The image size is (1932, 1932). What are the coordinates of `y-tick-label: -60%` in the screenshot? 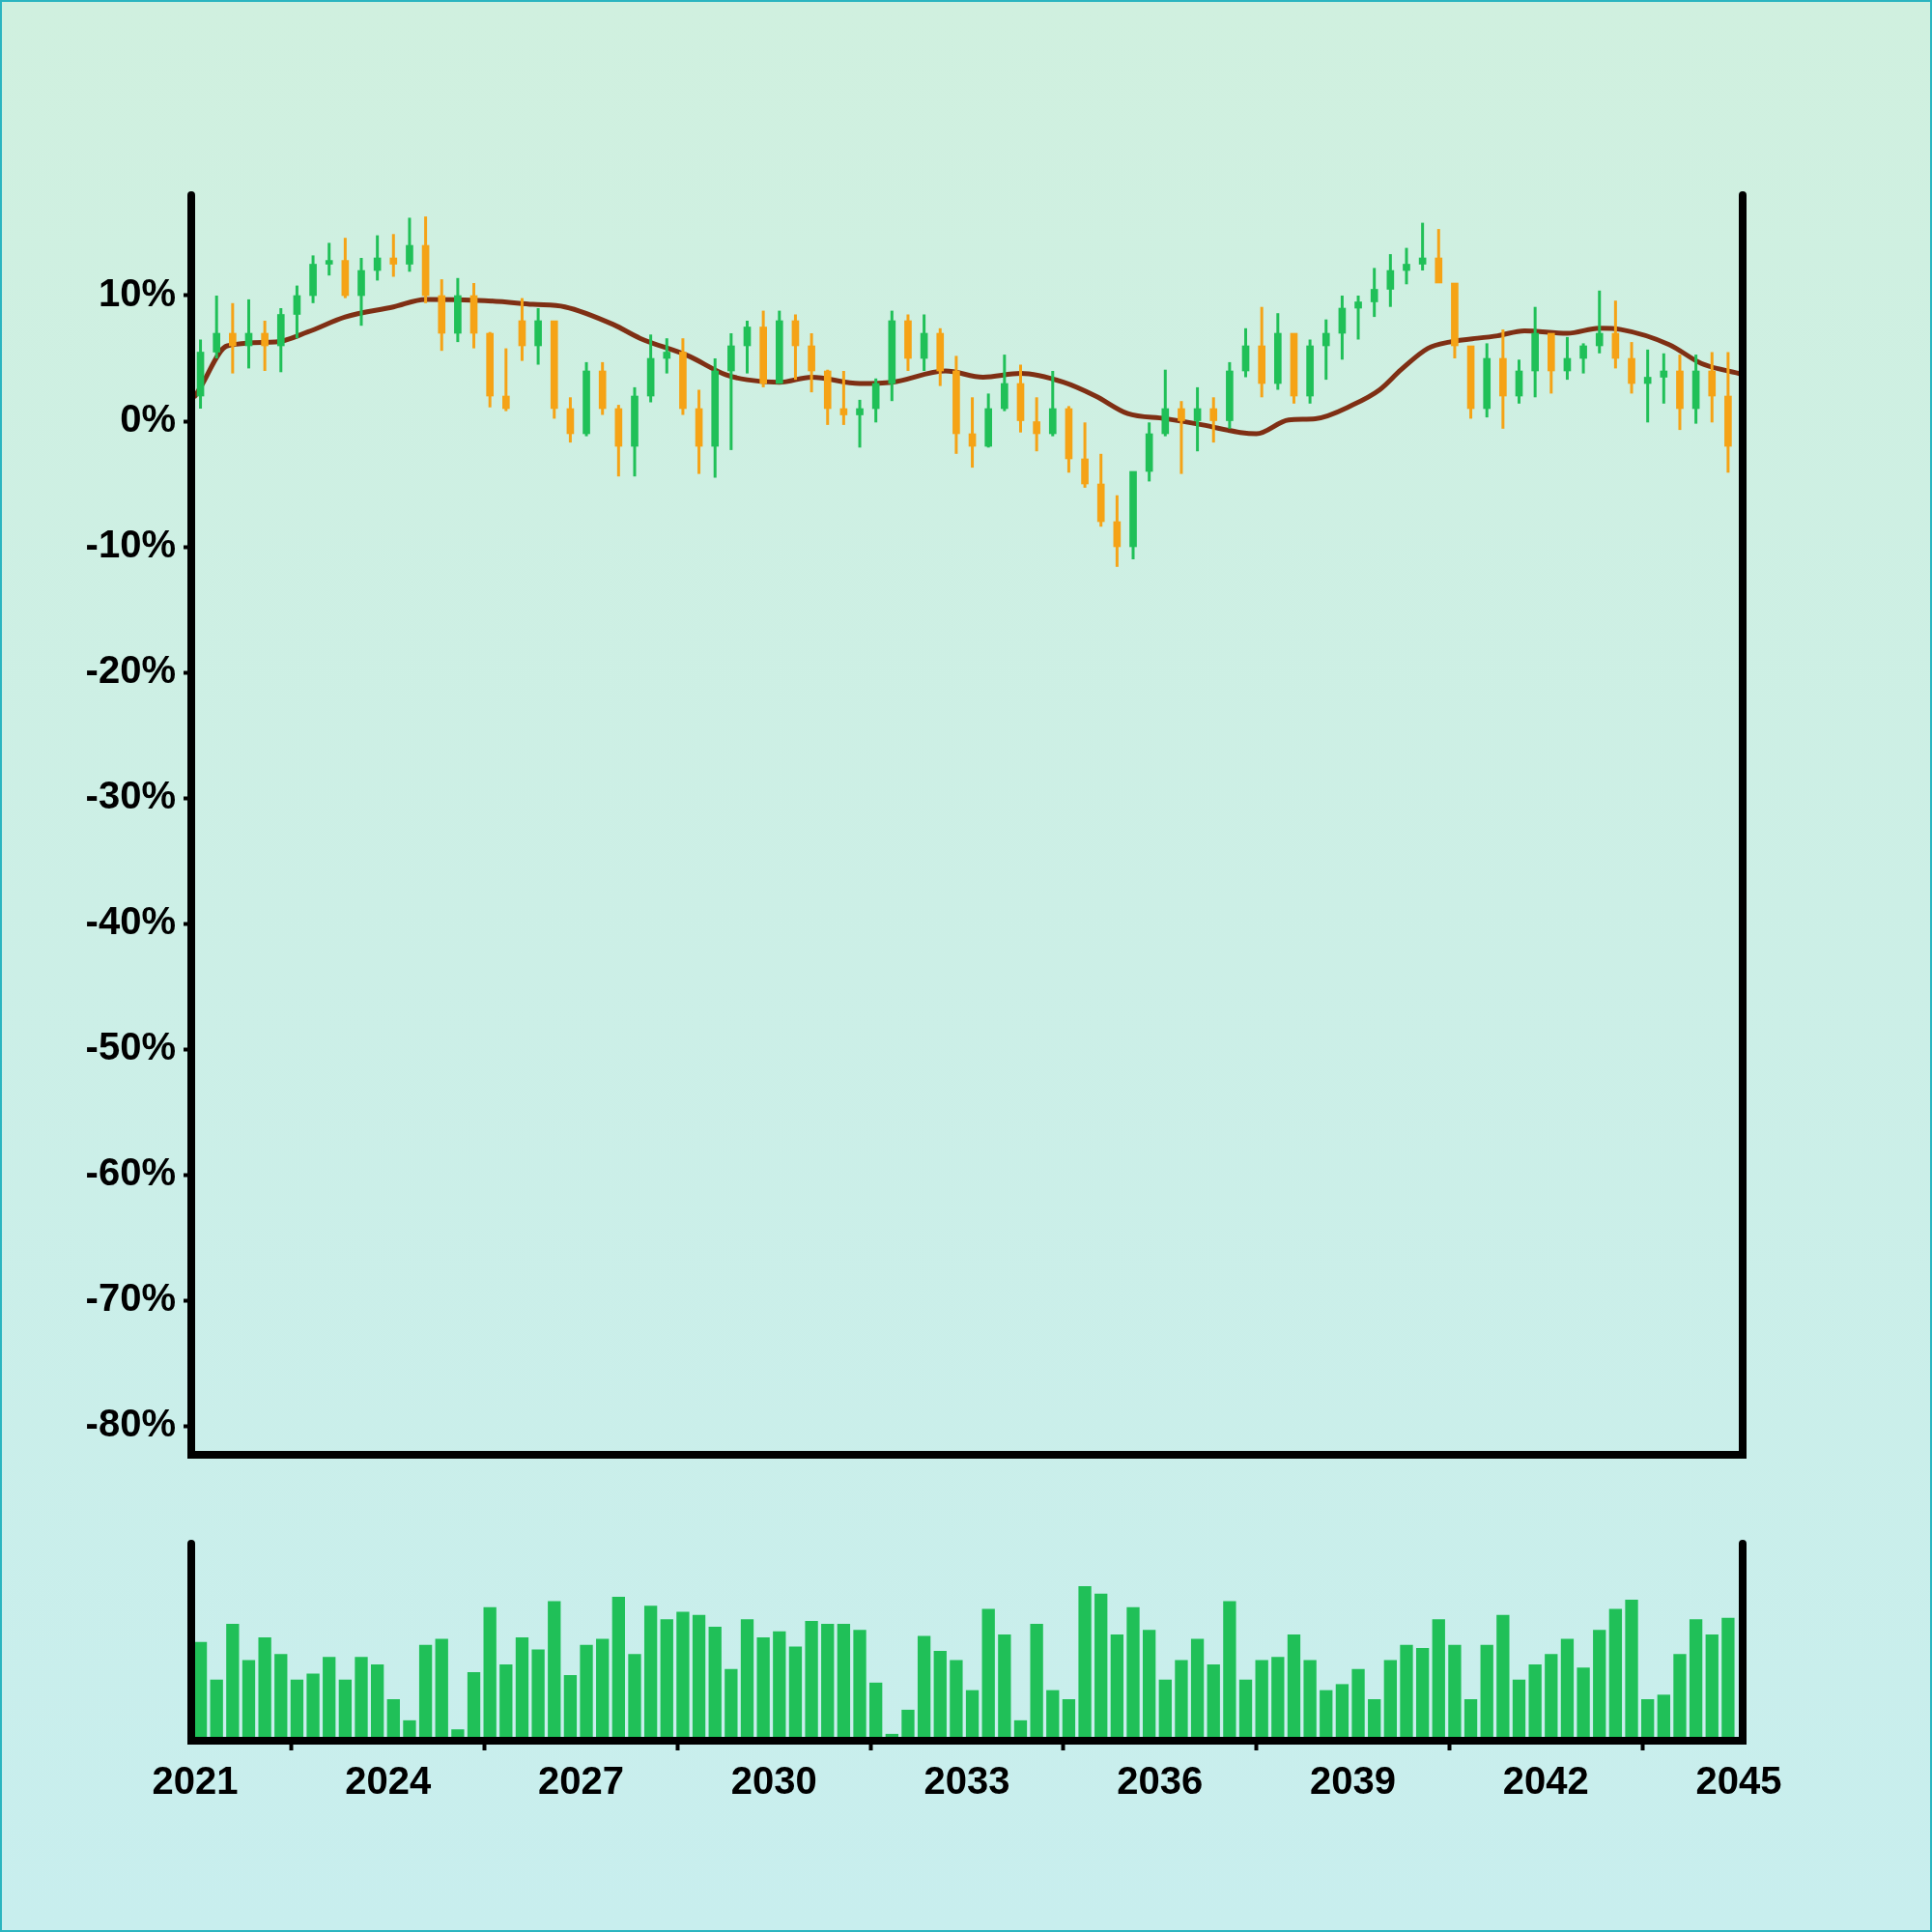 It's located at (130, 1172).